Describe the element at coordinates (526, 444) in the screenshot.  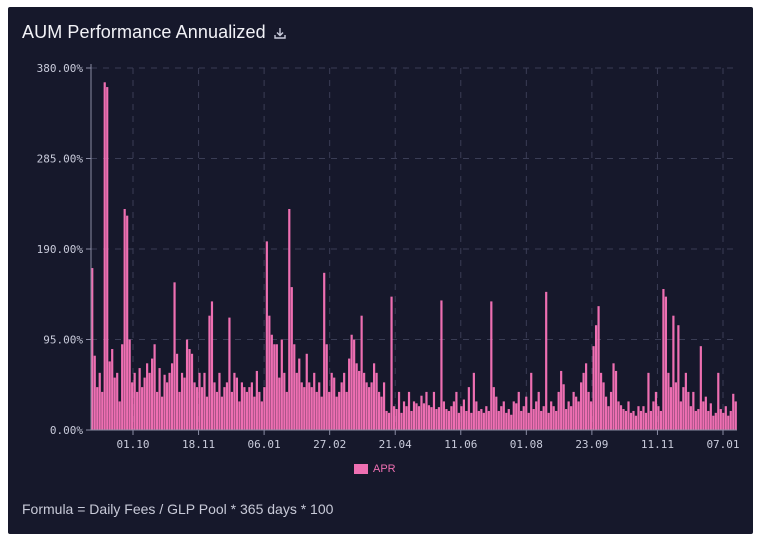
I see `x-tick-label: 01.08` at that location.